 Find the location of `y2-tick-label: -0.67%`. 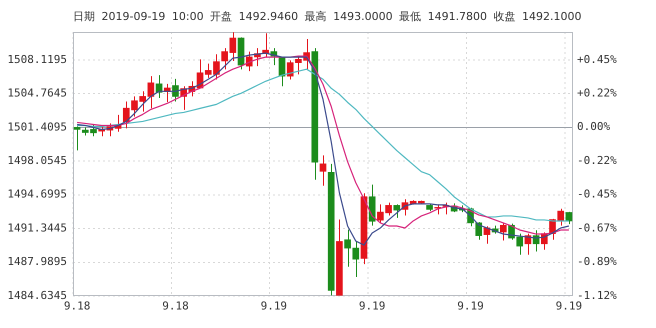

y2-tick-label: -0.67% is located at coordinates (597, 227).